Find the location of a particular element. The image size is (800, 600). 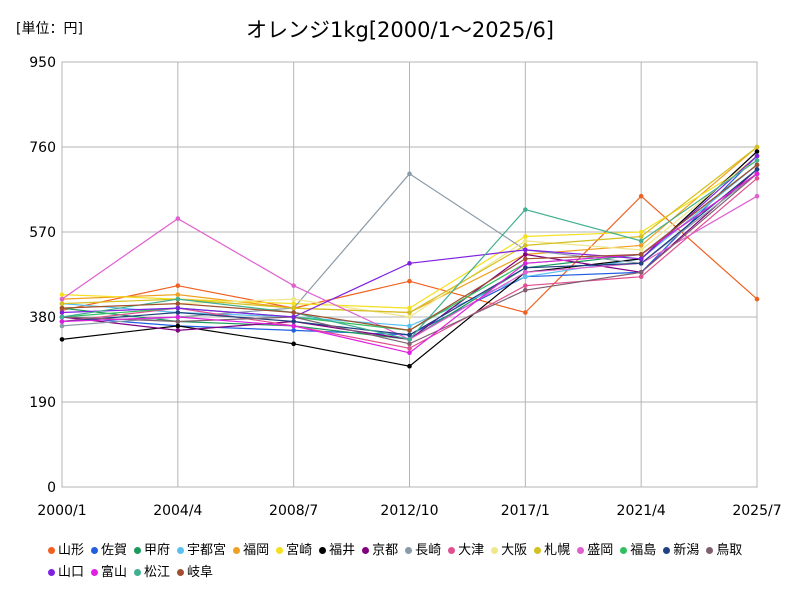

y-tick-label: 570 is located at coordinates (42, 233).